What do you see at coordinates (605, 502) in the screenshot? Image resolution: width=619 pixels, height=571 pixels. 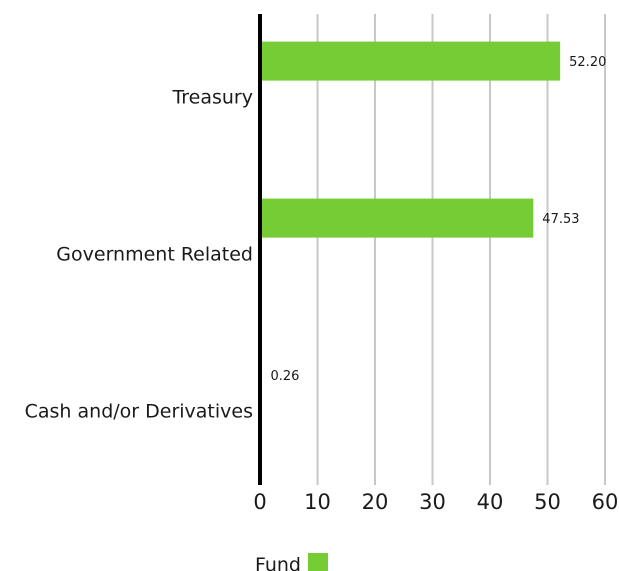 I see `x-tick-label: 60` at bounding box center [605, 502].